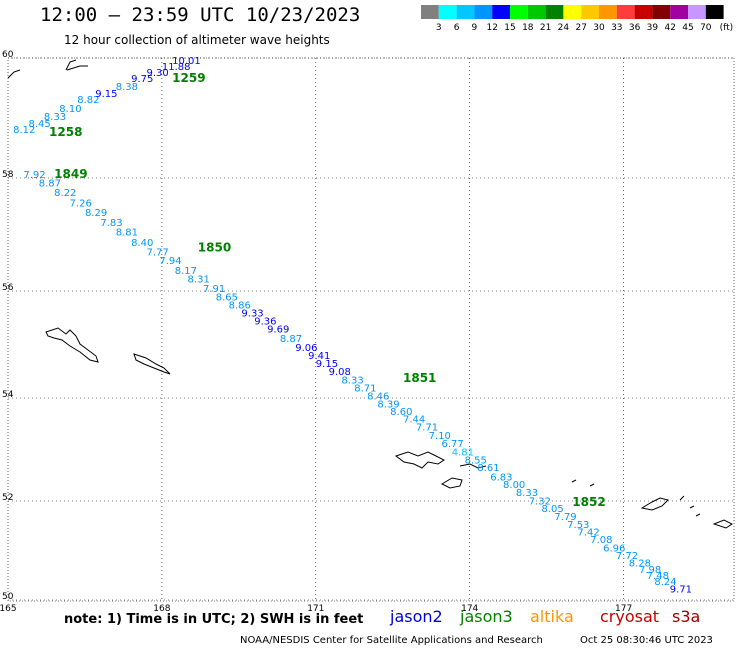 This screenshot has width=740, height=650. I want to click on rat-islands-c, so click(722, 524).